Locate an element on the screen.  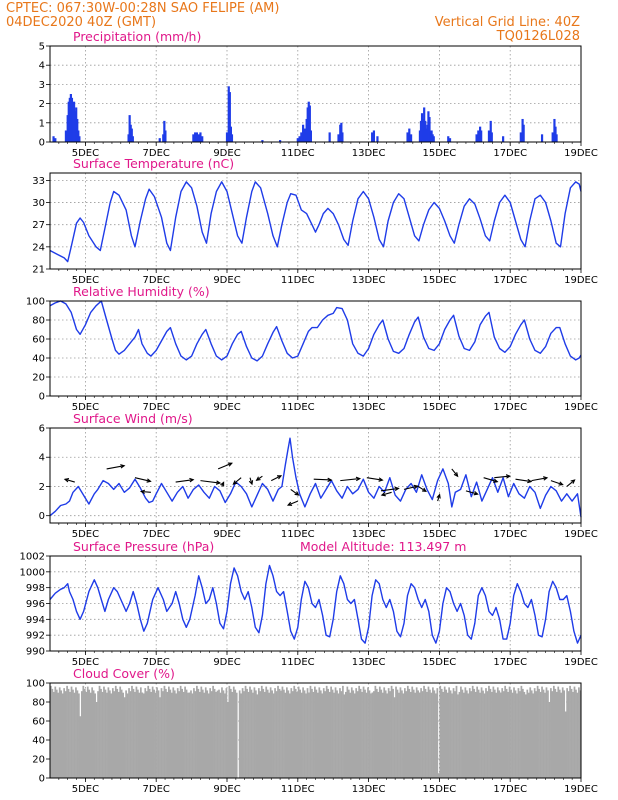
y-tick-label: 100 is located at coordinates (35, 302).